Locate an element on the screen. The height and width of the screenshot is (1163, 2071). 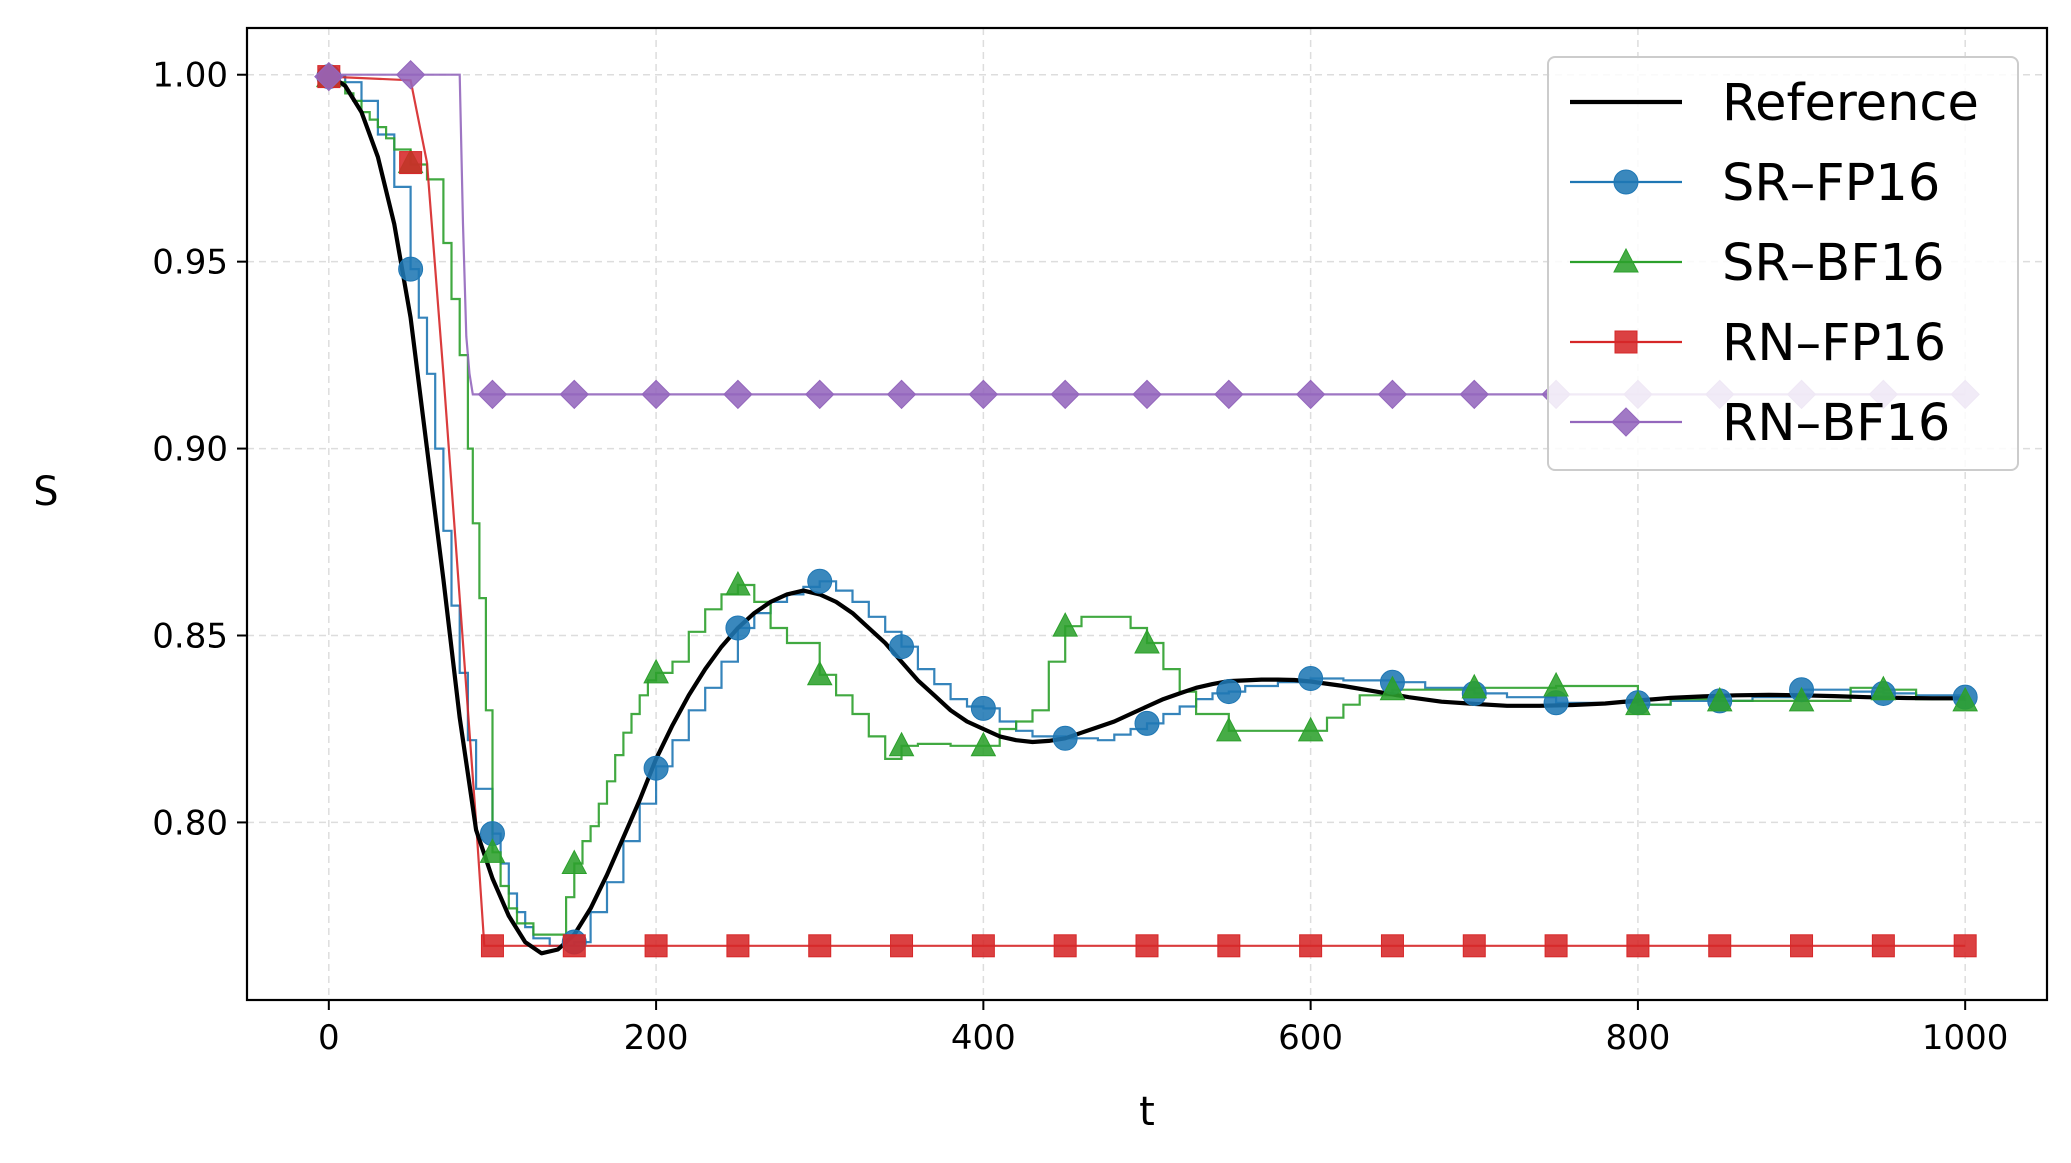
legend-label: SR–BF16 is located at coordinates (1833, 263).